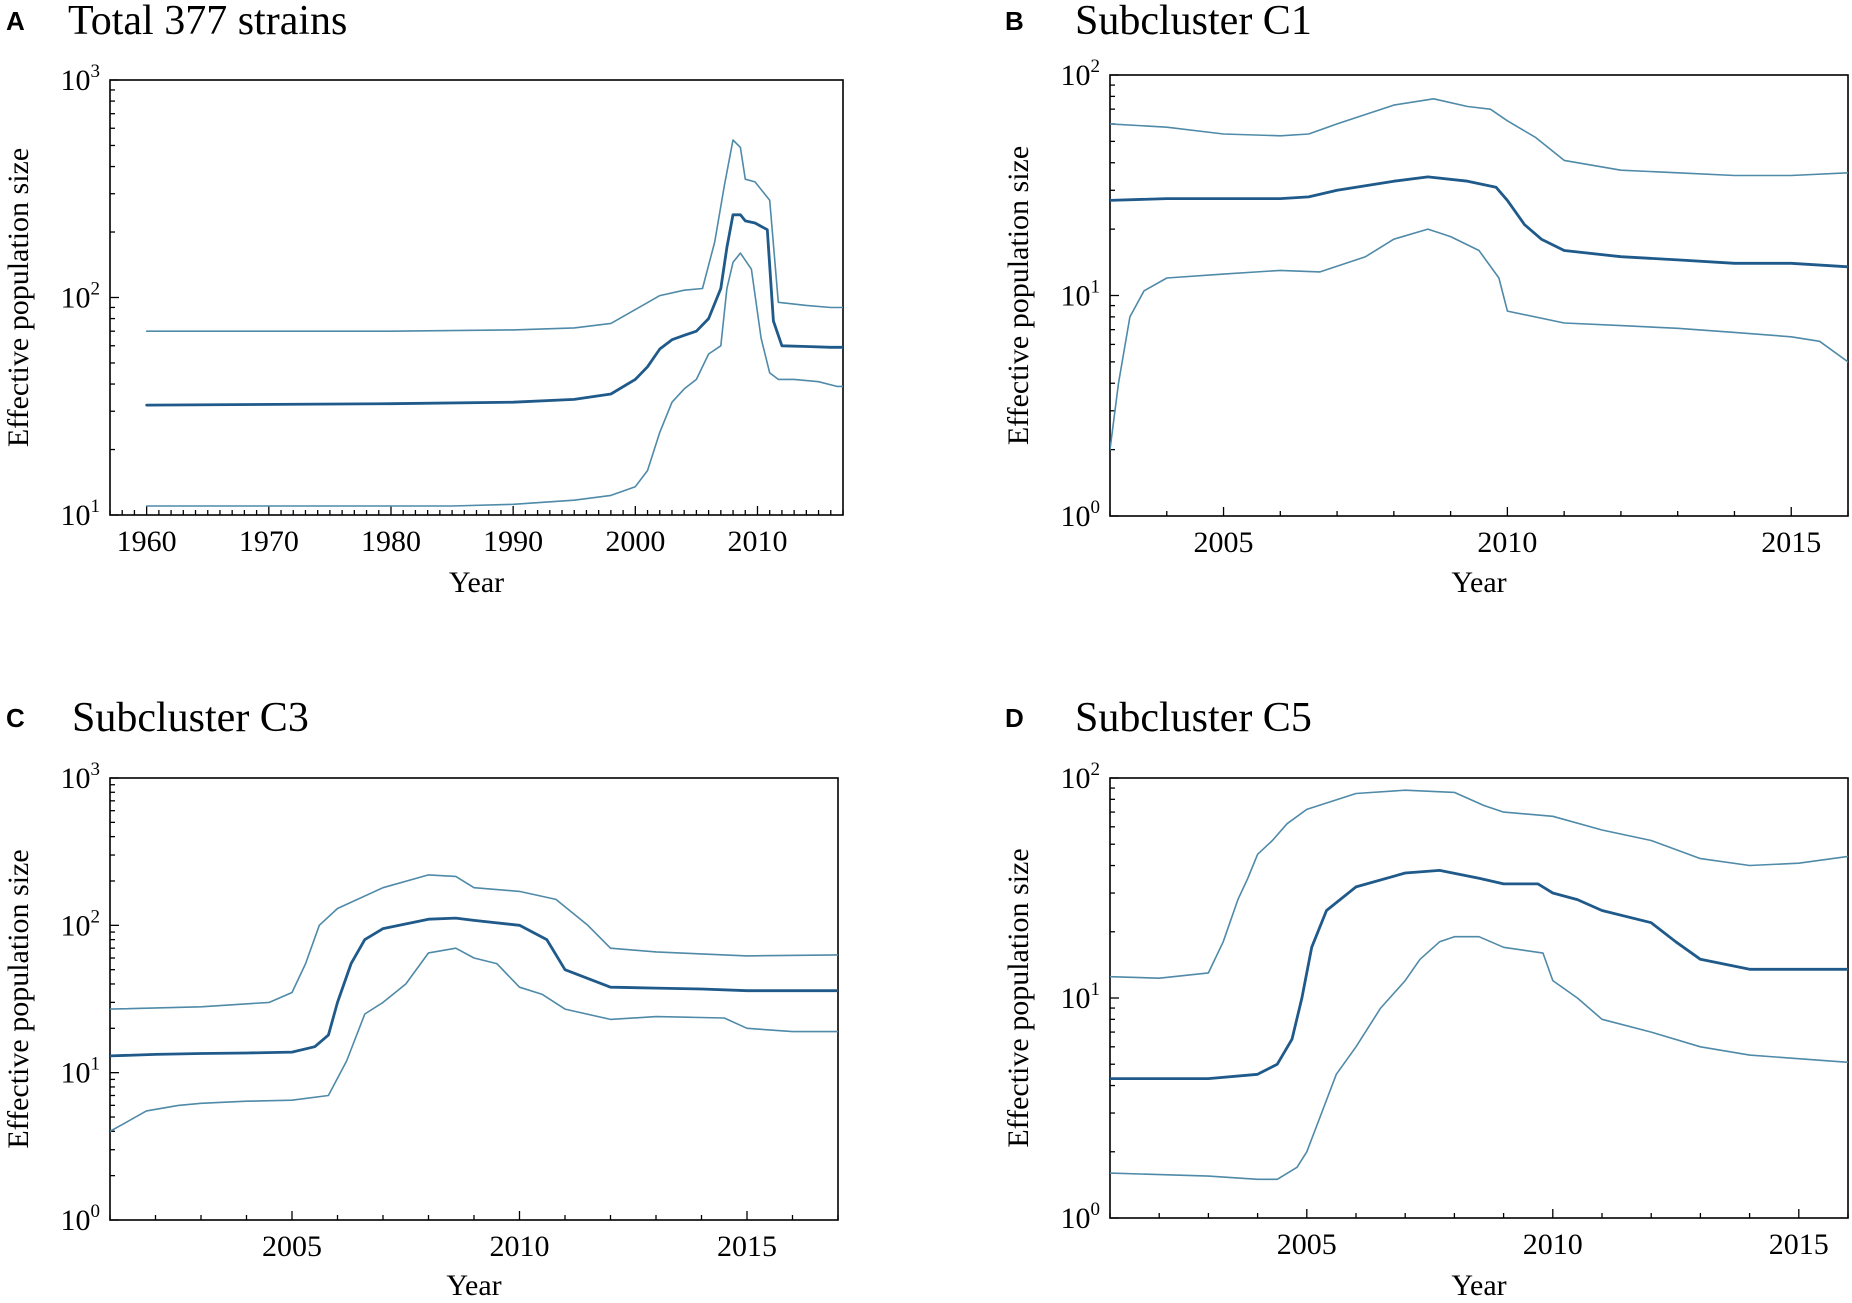 Image resolution: width=1852 pixels, height=1303 pixels. Describe the element at coordinates (1193, 22) in the screenshot. I see `chart-title: Subcluster C1` at that location.